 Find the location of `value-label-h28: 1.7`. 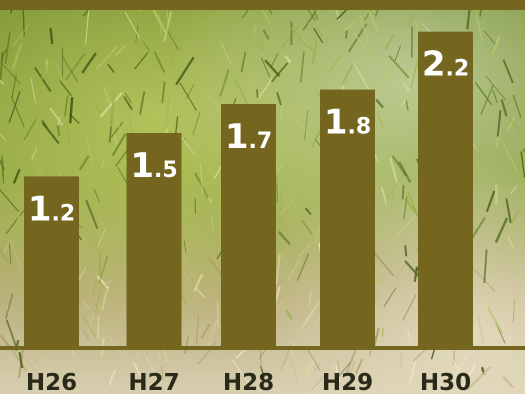

value-label-h28: 1.7 is located at coordinates (248, 137).